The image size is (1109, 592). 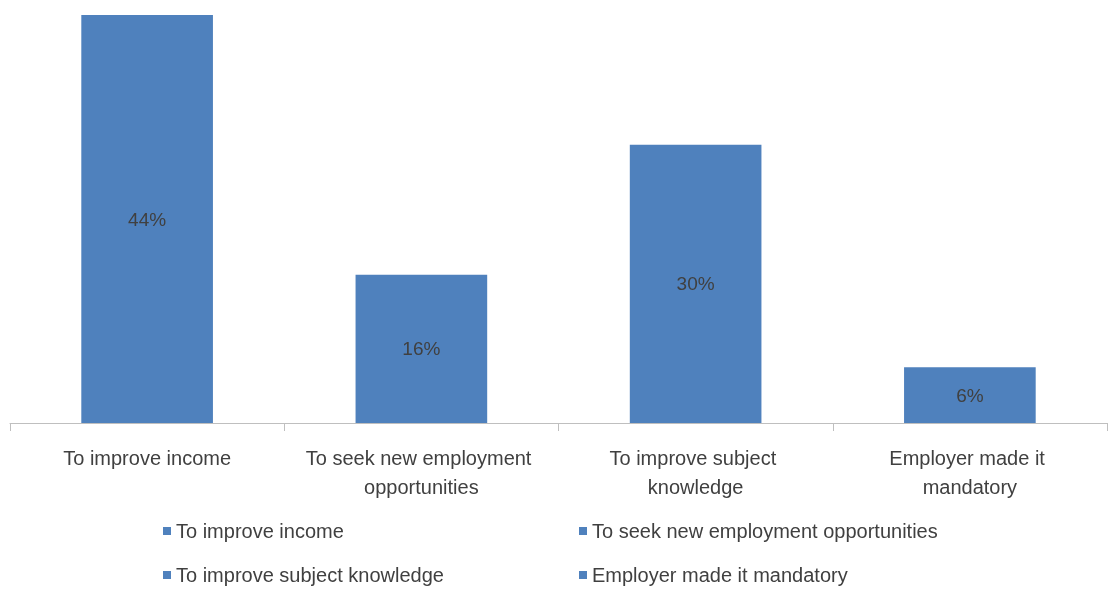 I want to click on x-tick-label: To improve subject knowledge, so click(x=695, y=472).